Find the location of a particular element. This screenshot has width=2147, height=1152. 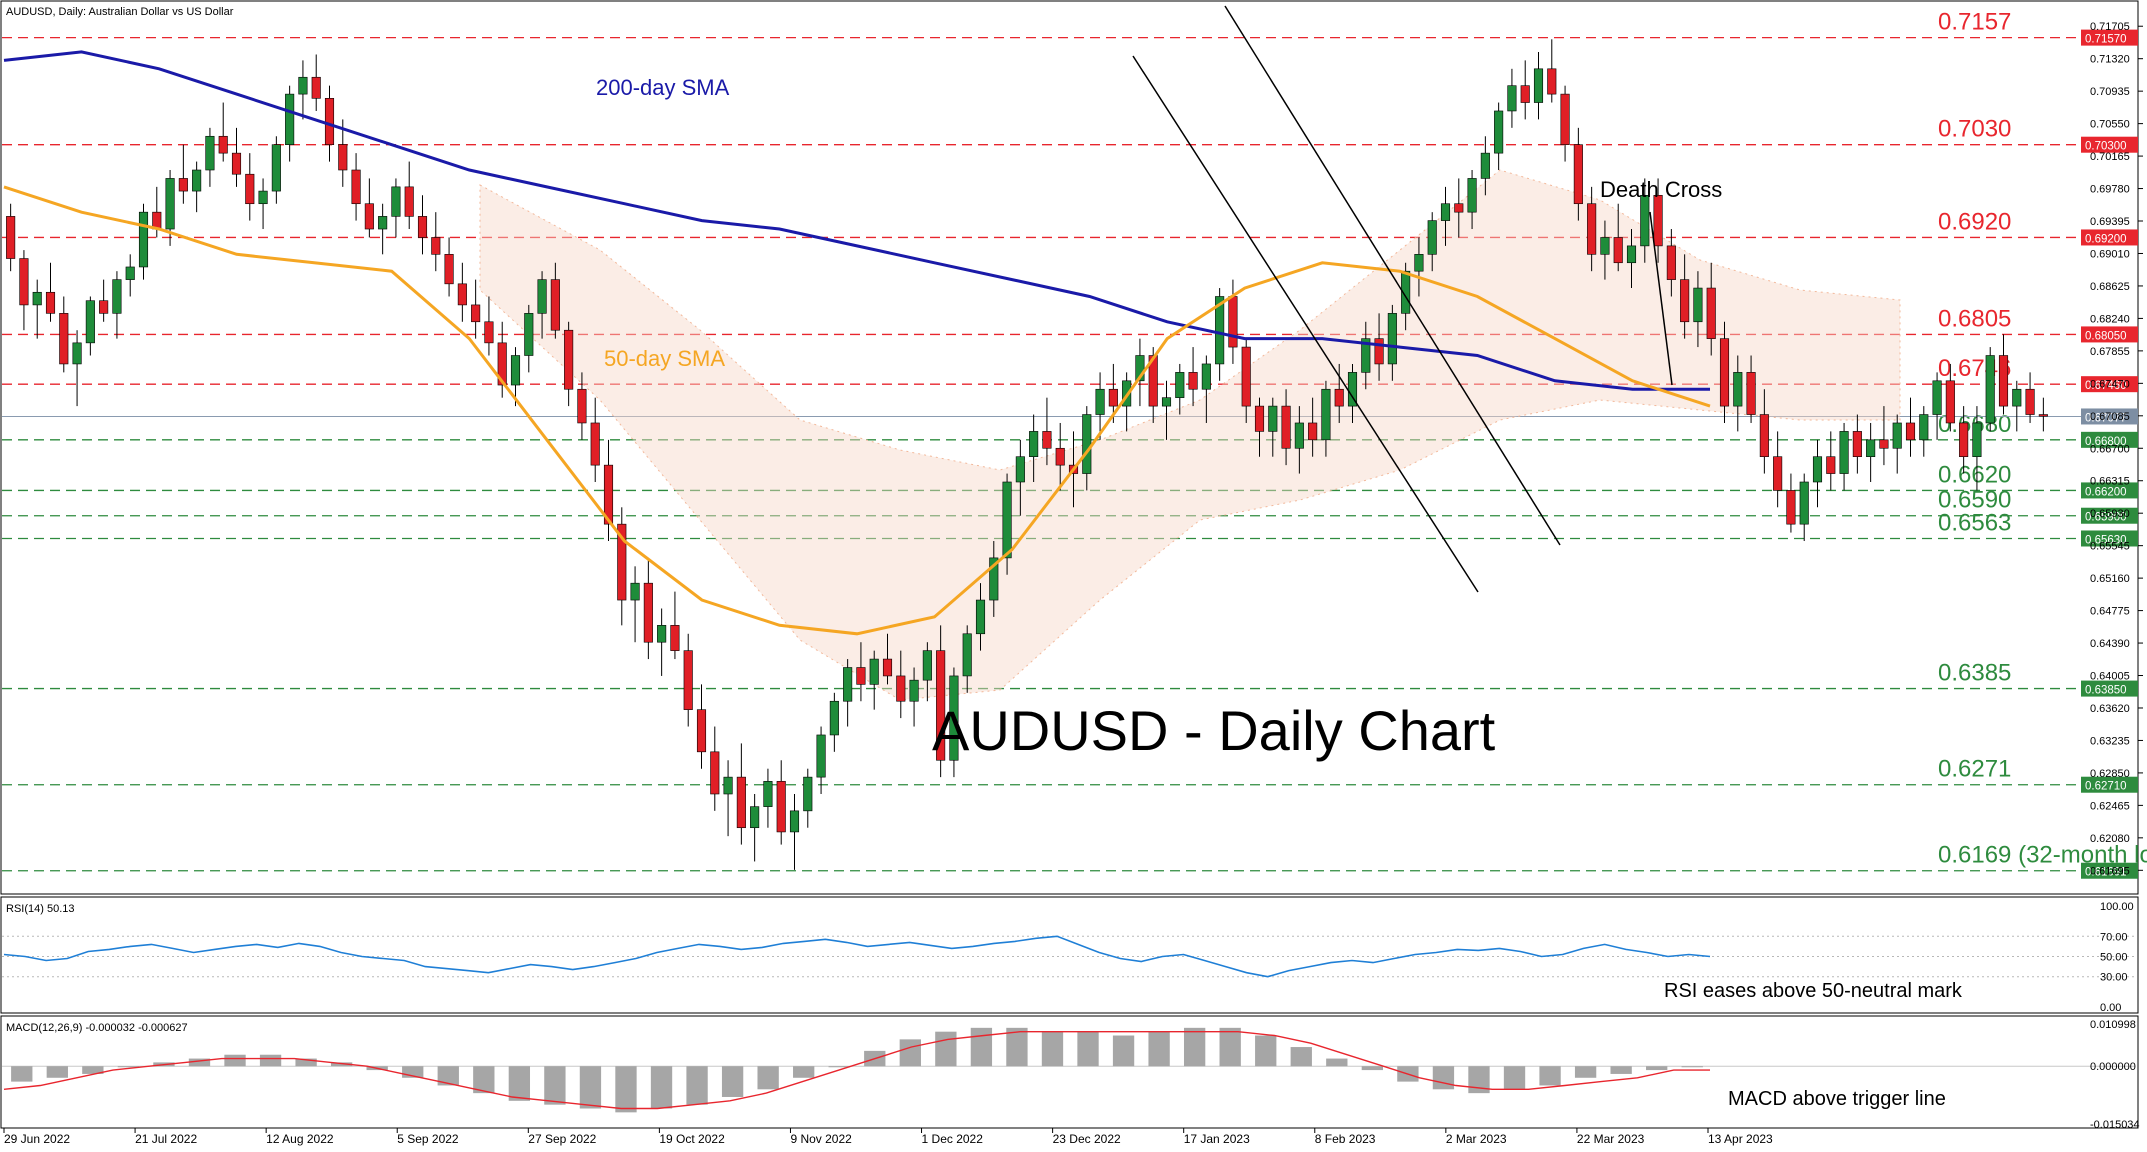

current-price-tag is located at coordinates (2109, 416).